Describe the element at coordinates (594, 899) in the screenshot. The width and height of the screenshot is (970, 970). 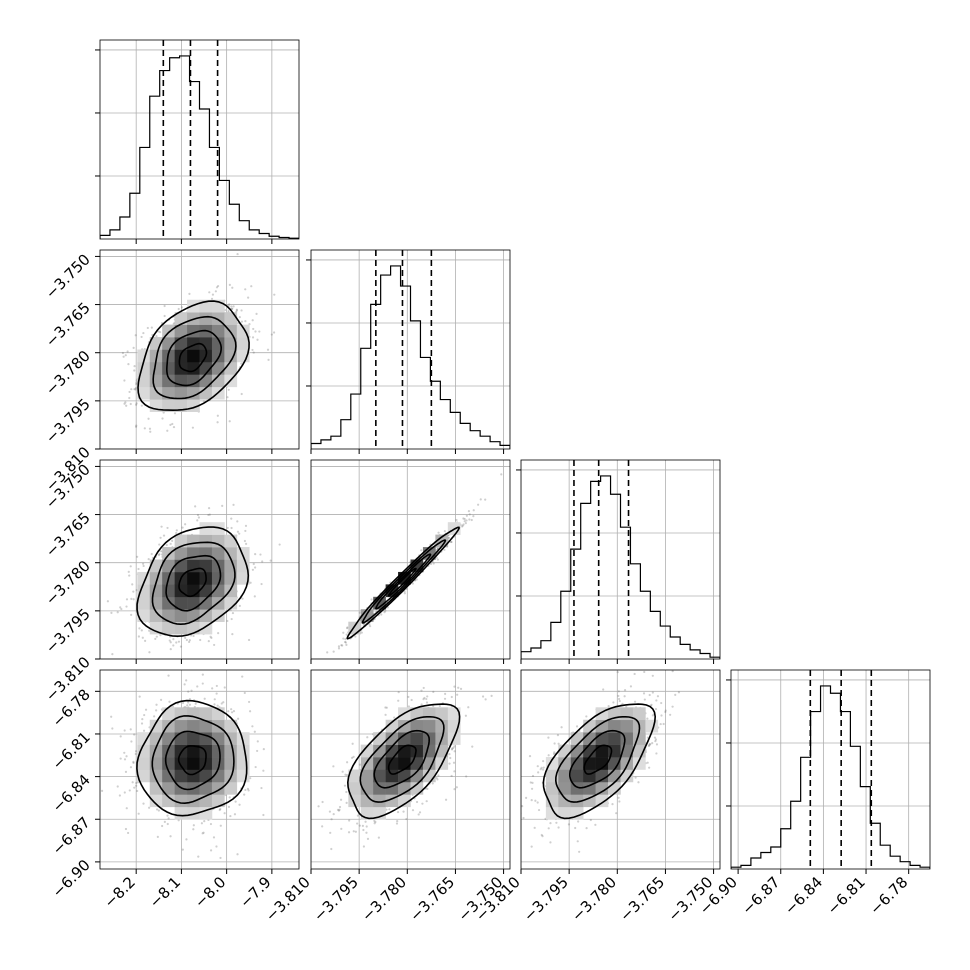
I see `xtick-label-p2-2: −3.780` at that location.